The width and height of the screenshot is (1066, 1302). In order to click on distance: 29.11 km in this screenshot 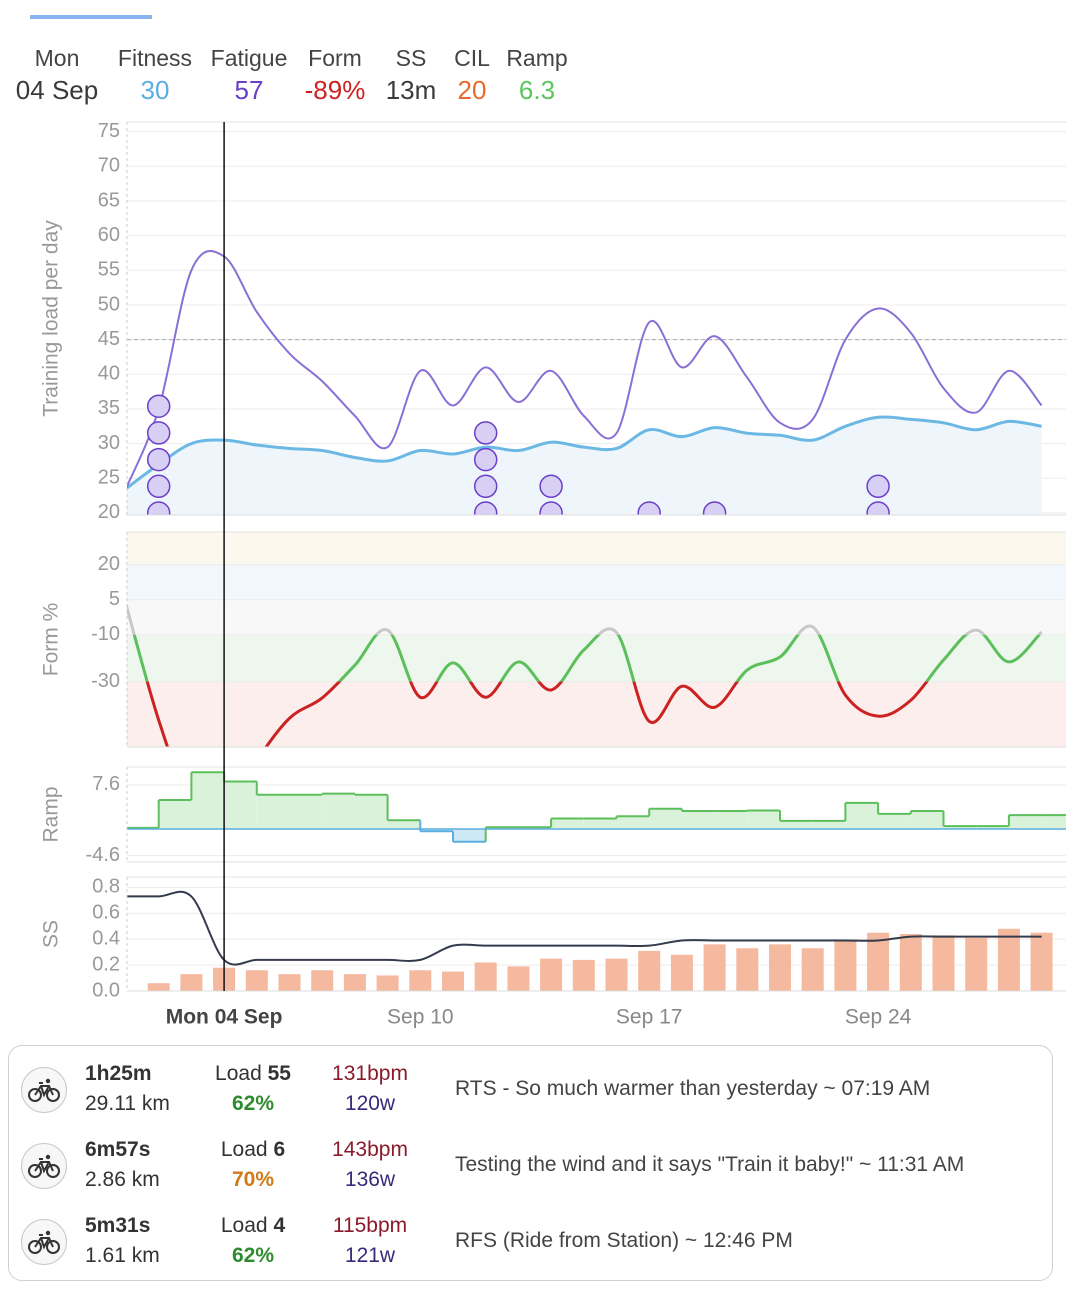, I will do `click(127, 1103)`.